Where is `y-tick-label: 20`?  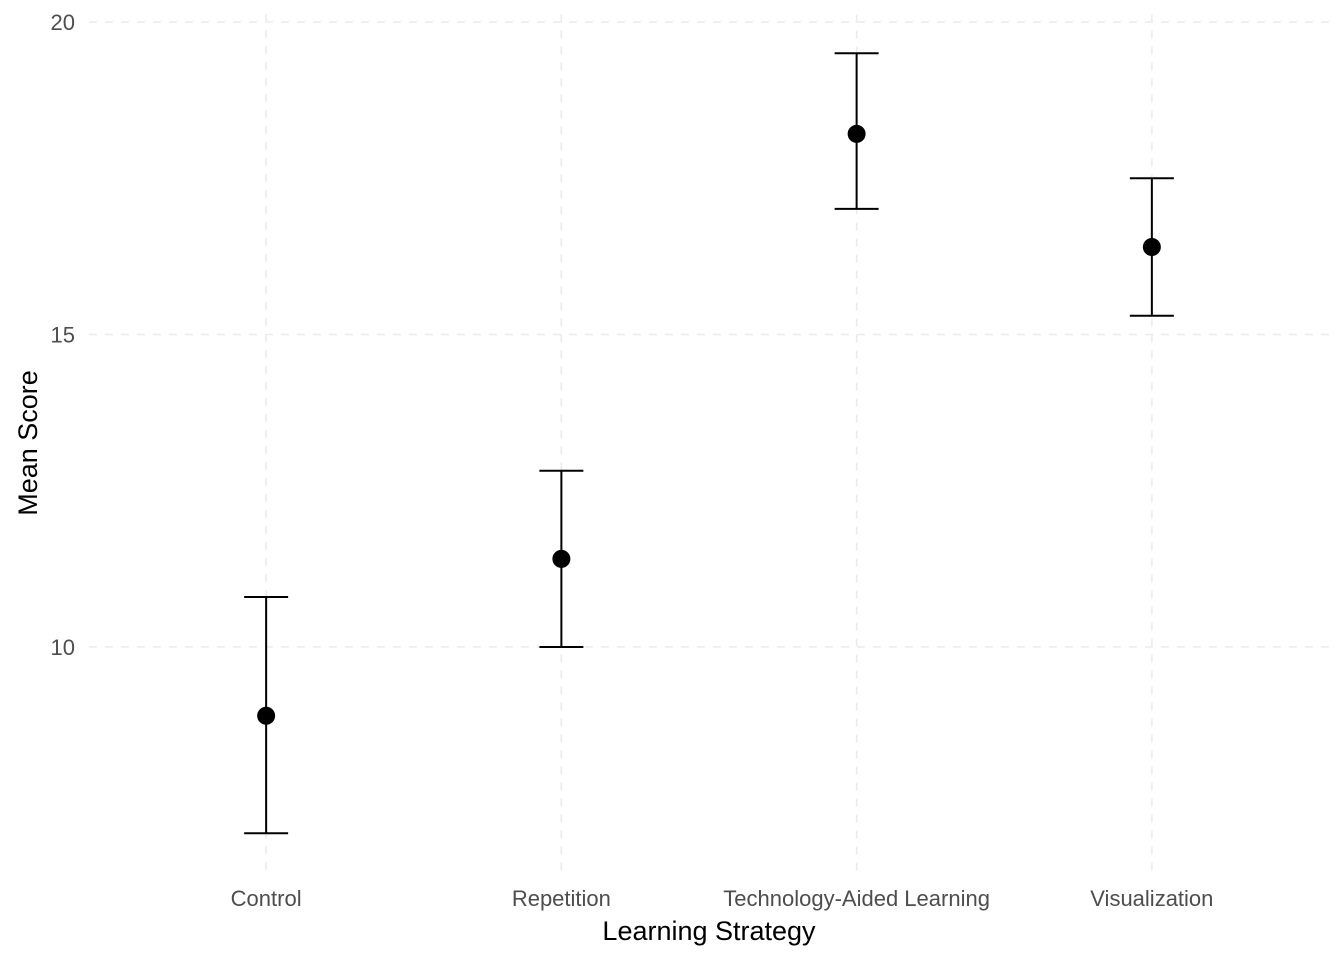 y-tick-label: 20 is located at coordinates (63, 22).